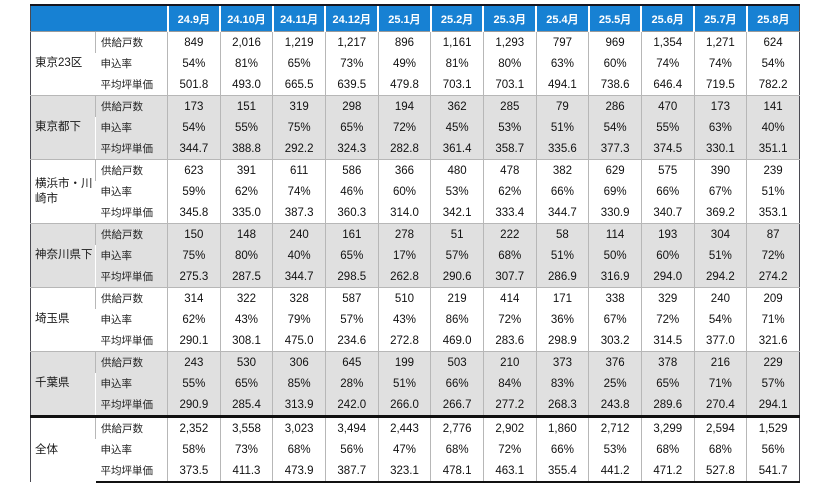 This screenshot has width=830, height=483. Describe the element at coordinates (720, 106) in the screenshot. I see `value-cell: 173` at that location.